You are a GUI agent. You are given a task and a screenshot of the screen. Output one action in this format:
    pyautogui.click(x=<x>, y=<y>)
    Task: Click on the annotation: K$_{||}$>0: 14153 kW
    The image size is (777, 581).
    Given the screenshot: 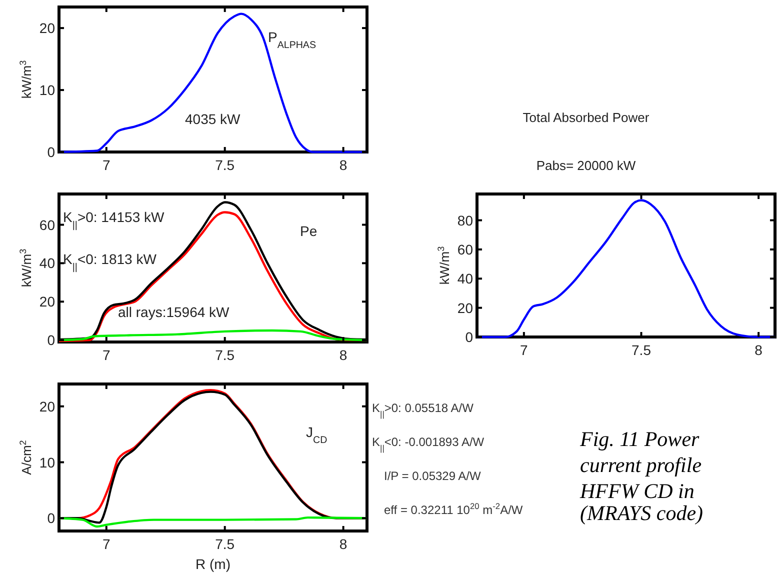 What is the action you would take?
    pyautogui.click(x=114, y=219)
    